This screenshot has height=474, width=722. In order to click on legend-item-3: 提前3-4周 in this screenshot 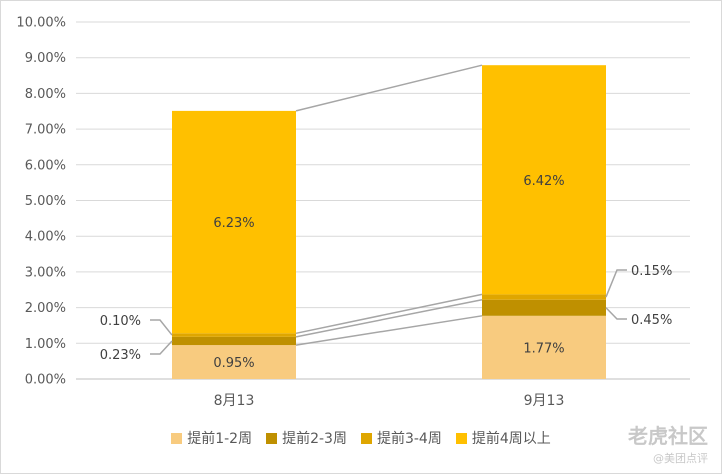, I will do `click(401, 438)`.